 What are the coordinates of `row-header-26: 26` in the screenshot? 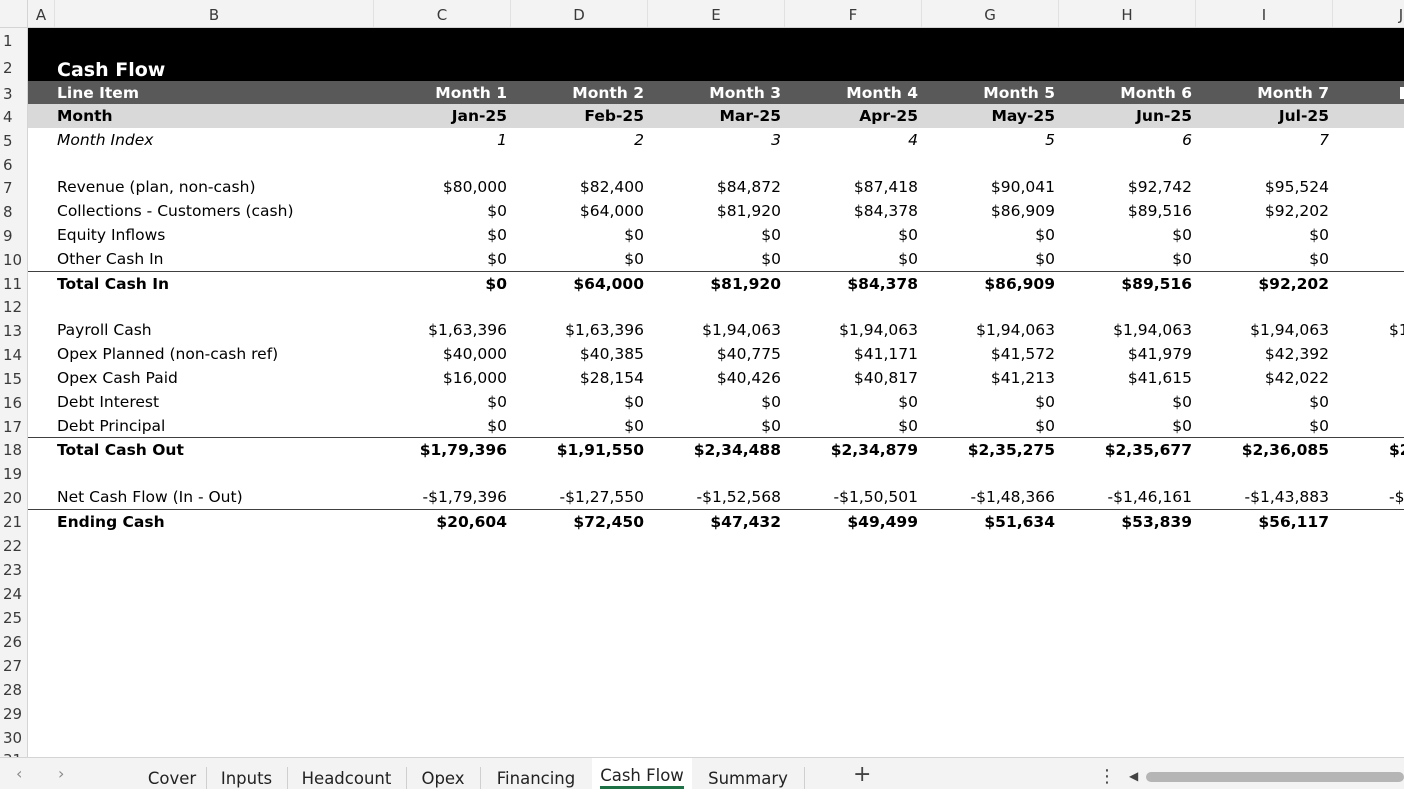 It's located at (13, 642).